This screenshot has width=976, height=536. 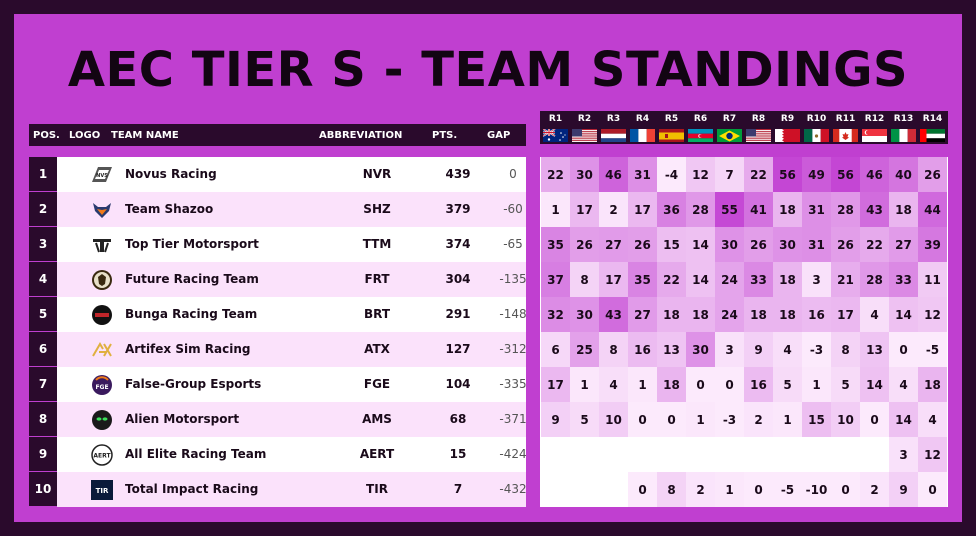 I want to click on standings-row: 6 Artifex Sim Racing ATX 127 -312, so click(x=278, y=349).